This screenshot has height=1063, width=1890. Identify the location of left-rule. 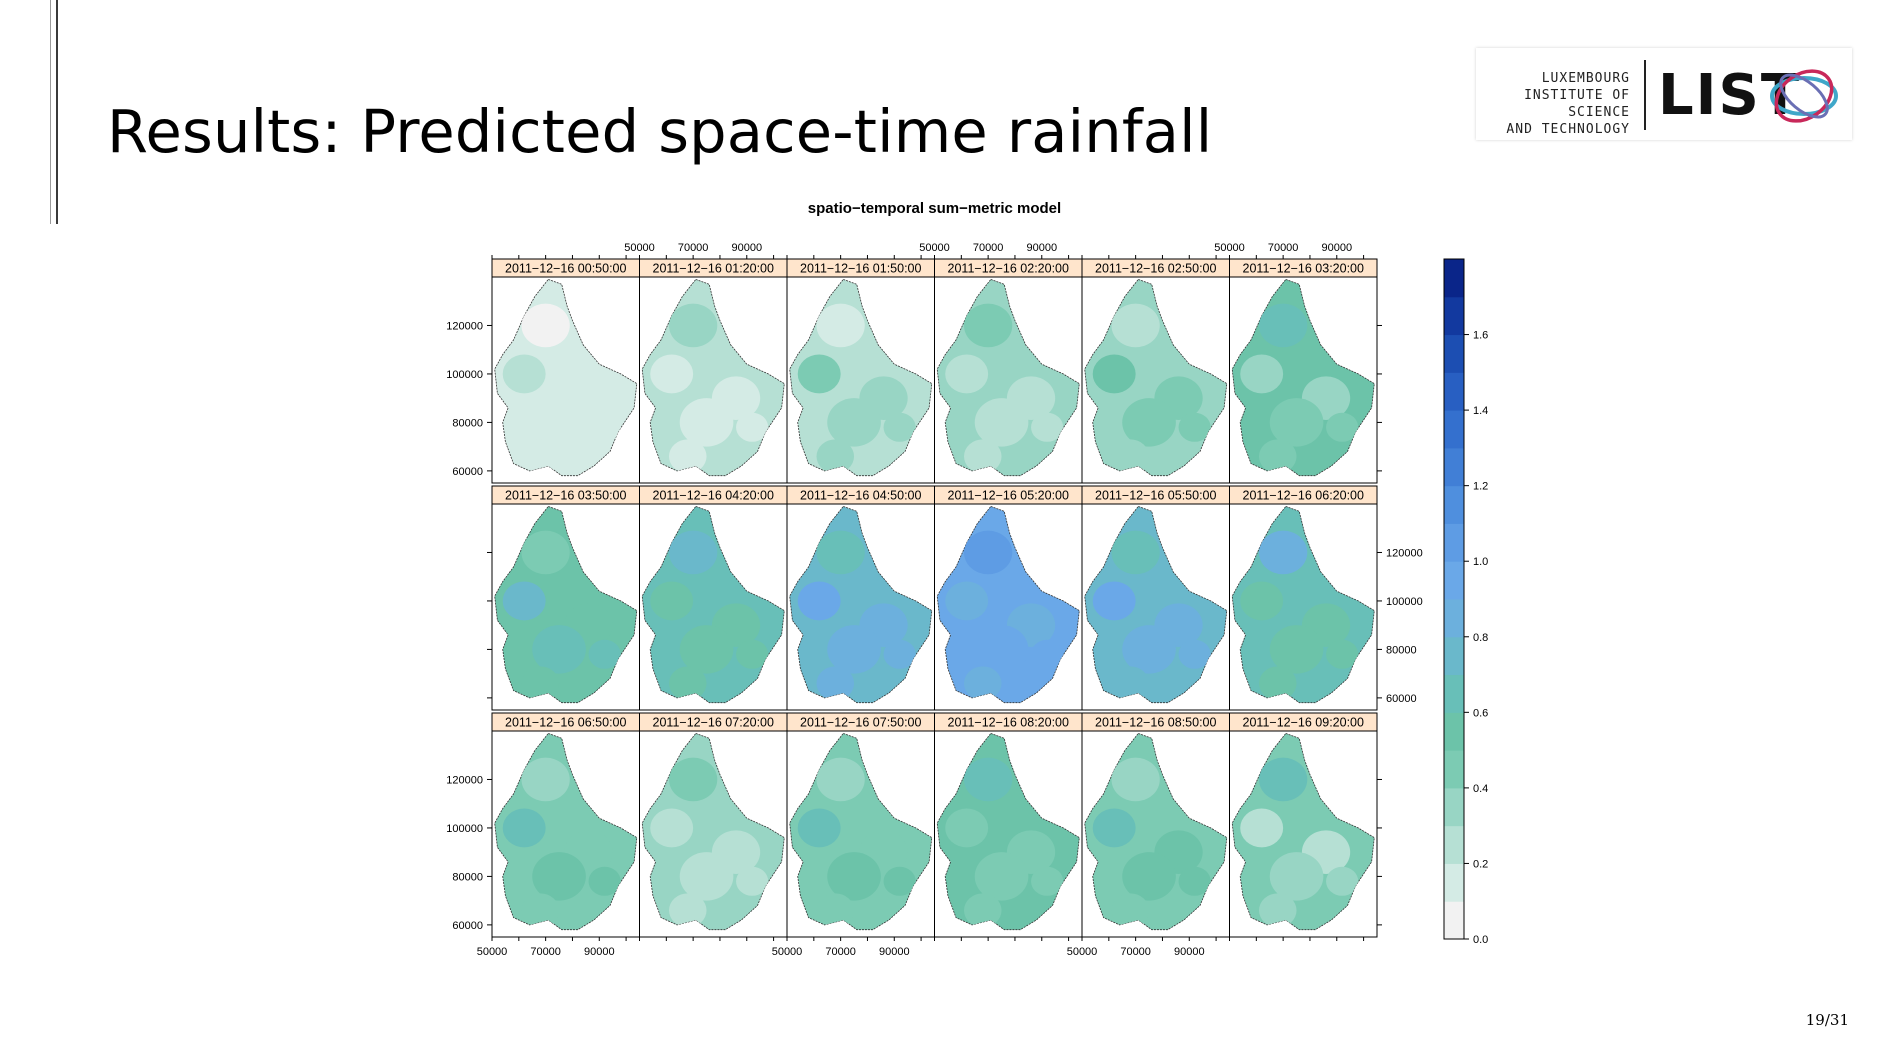
(57, 112).